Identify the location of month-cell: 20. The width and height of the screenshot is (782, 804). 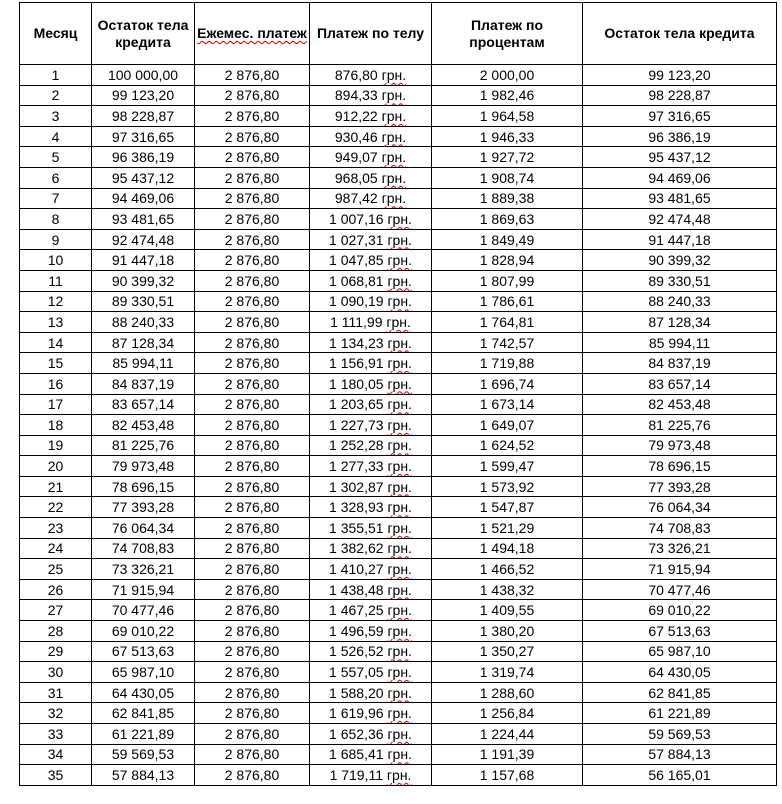
(55, 466).